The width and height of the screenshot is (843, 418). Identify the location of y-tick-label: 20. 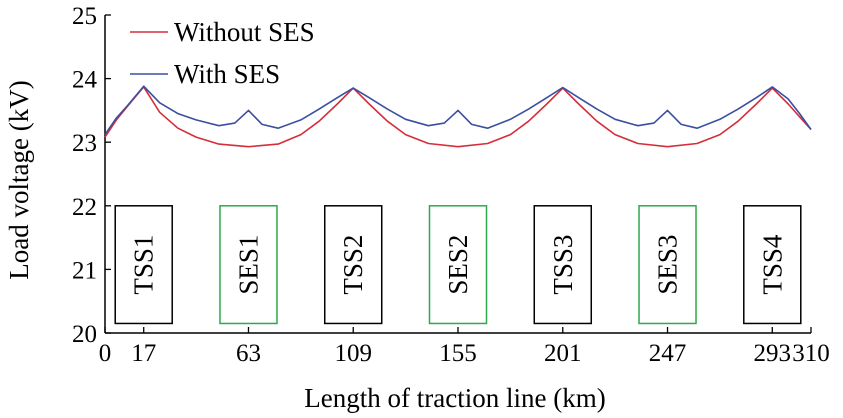
(84, 334).